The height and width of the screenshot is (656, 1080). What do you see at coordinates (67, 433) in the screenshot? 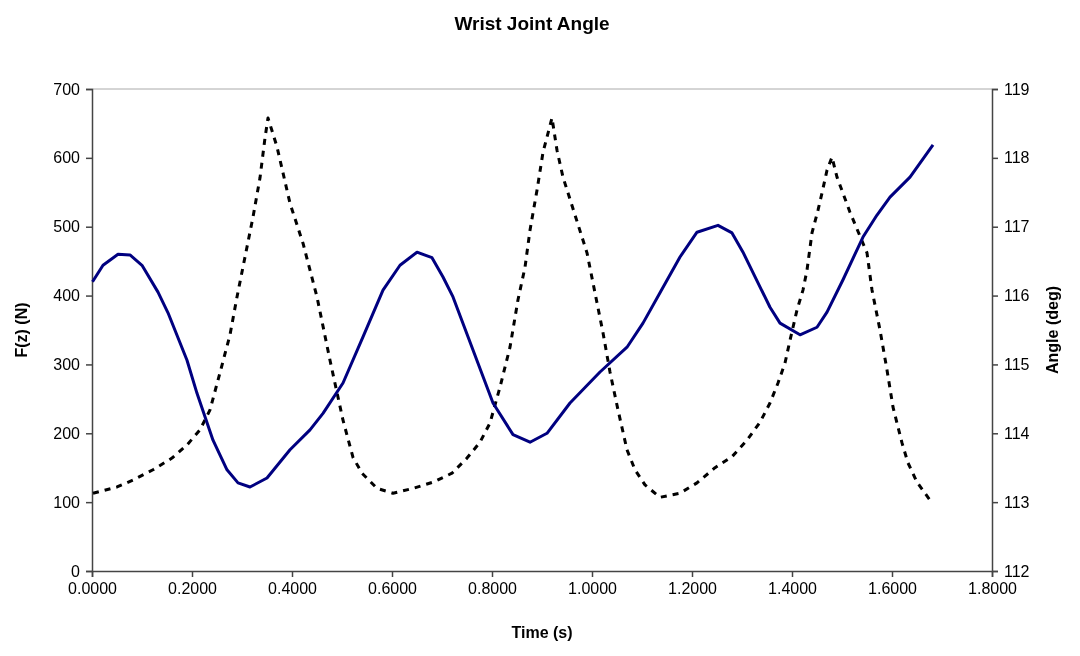
I see `y-tick-label: 200` at bounding box center [67, 433].